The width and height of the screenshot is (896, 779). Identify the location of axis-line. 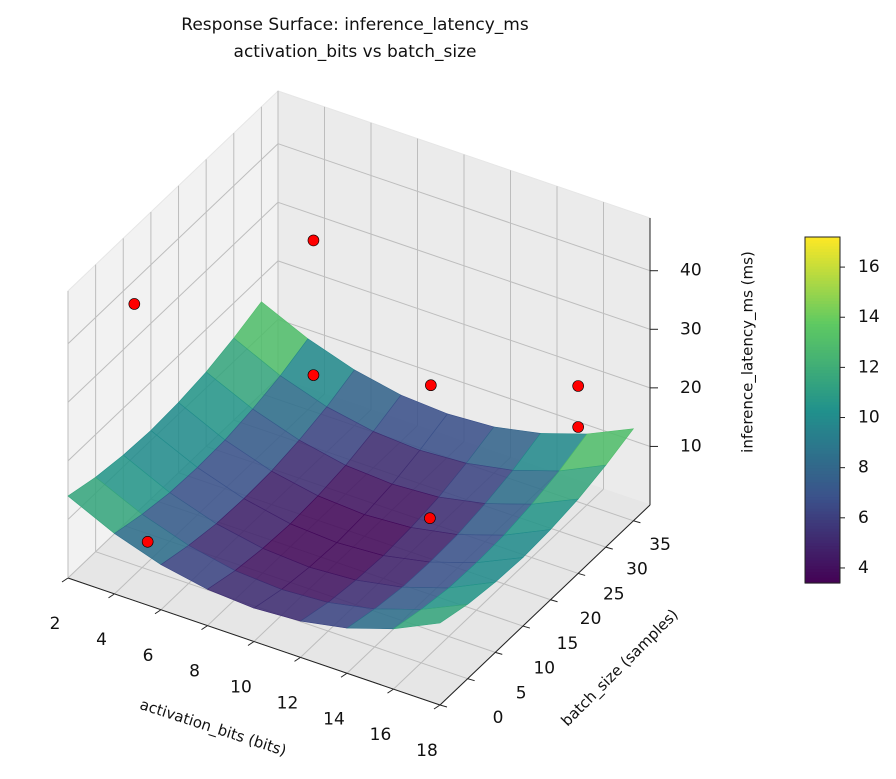
(545, 605).